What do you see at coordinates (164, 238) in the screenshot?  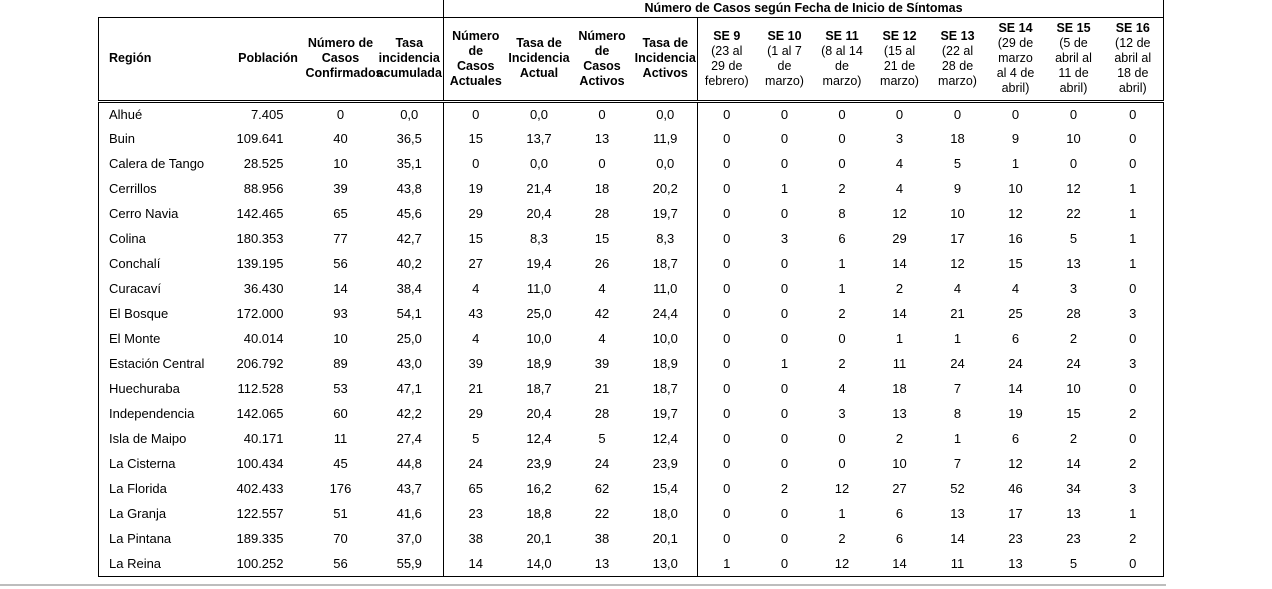 I see `region-name: Colina` at bounding box center [164, 238].